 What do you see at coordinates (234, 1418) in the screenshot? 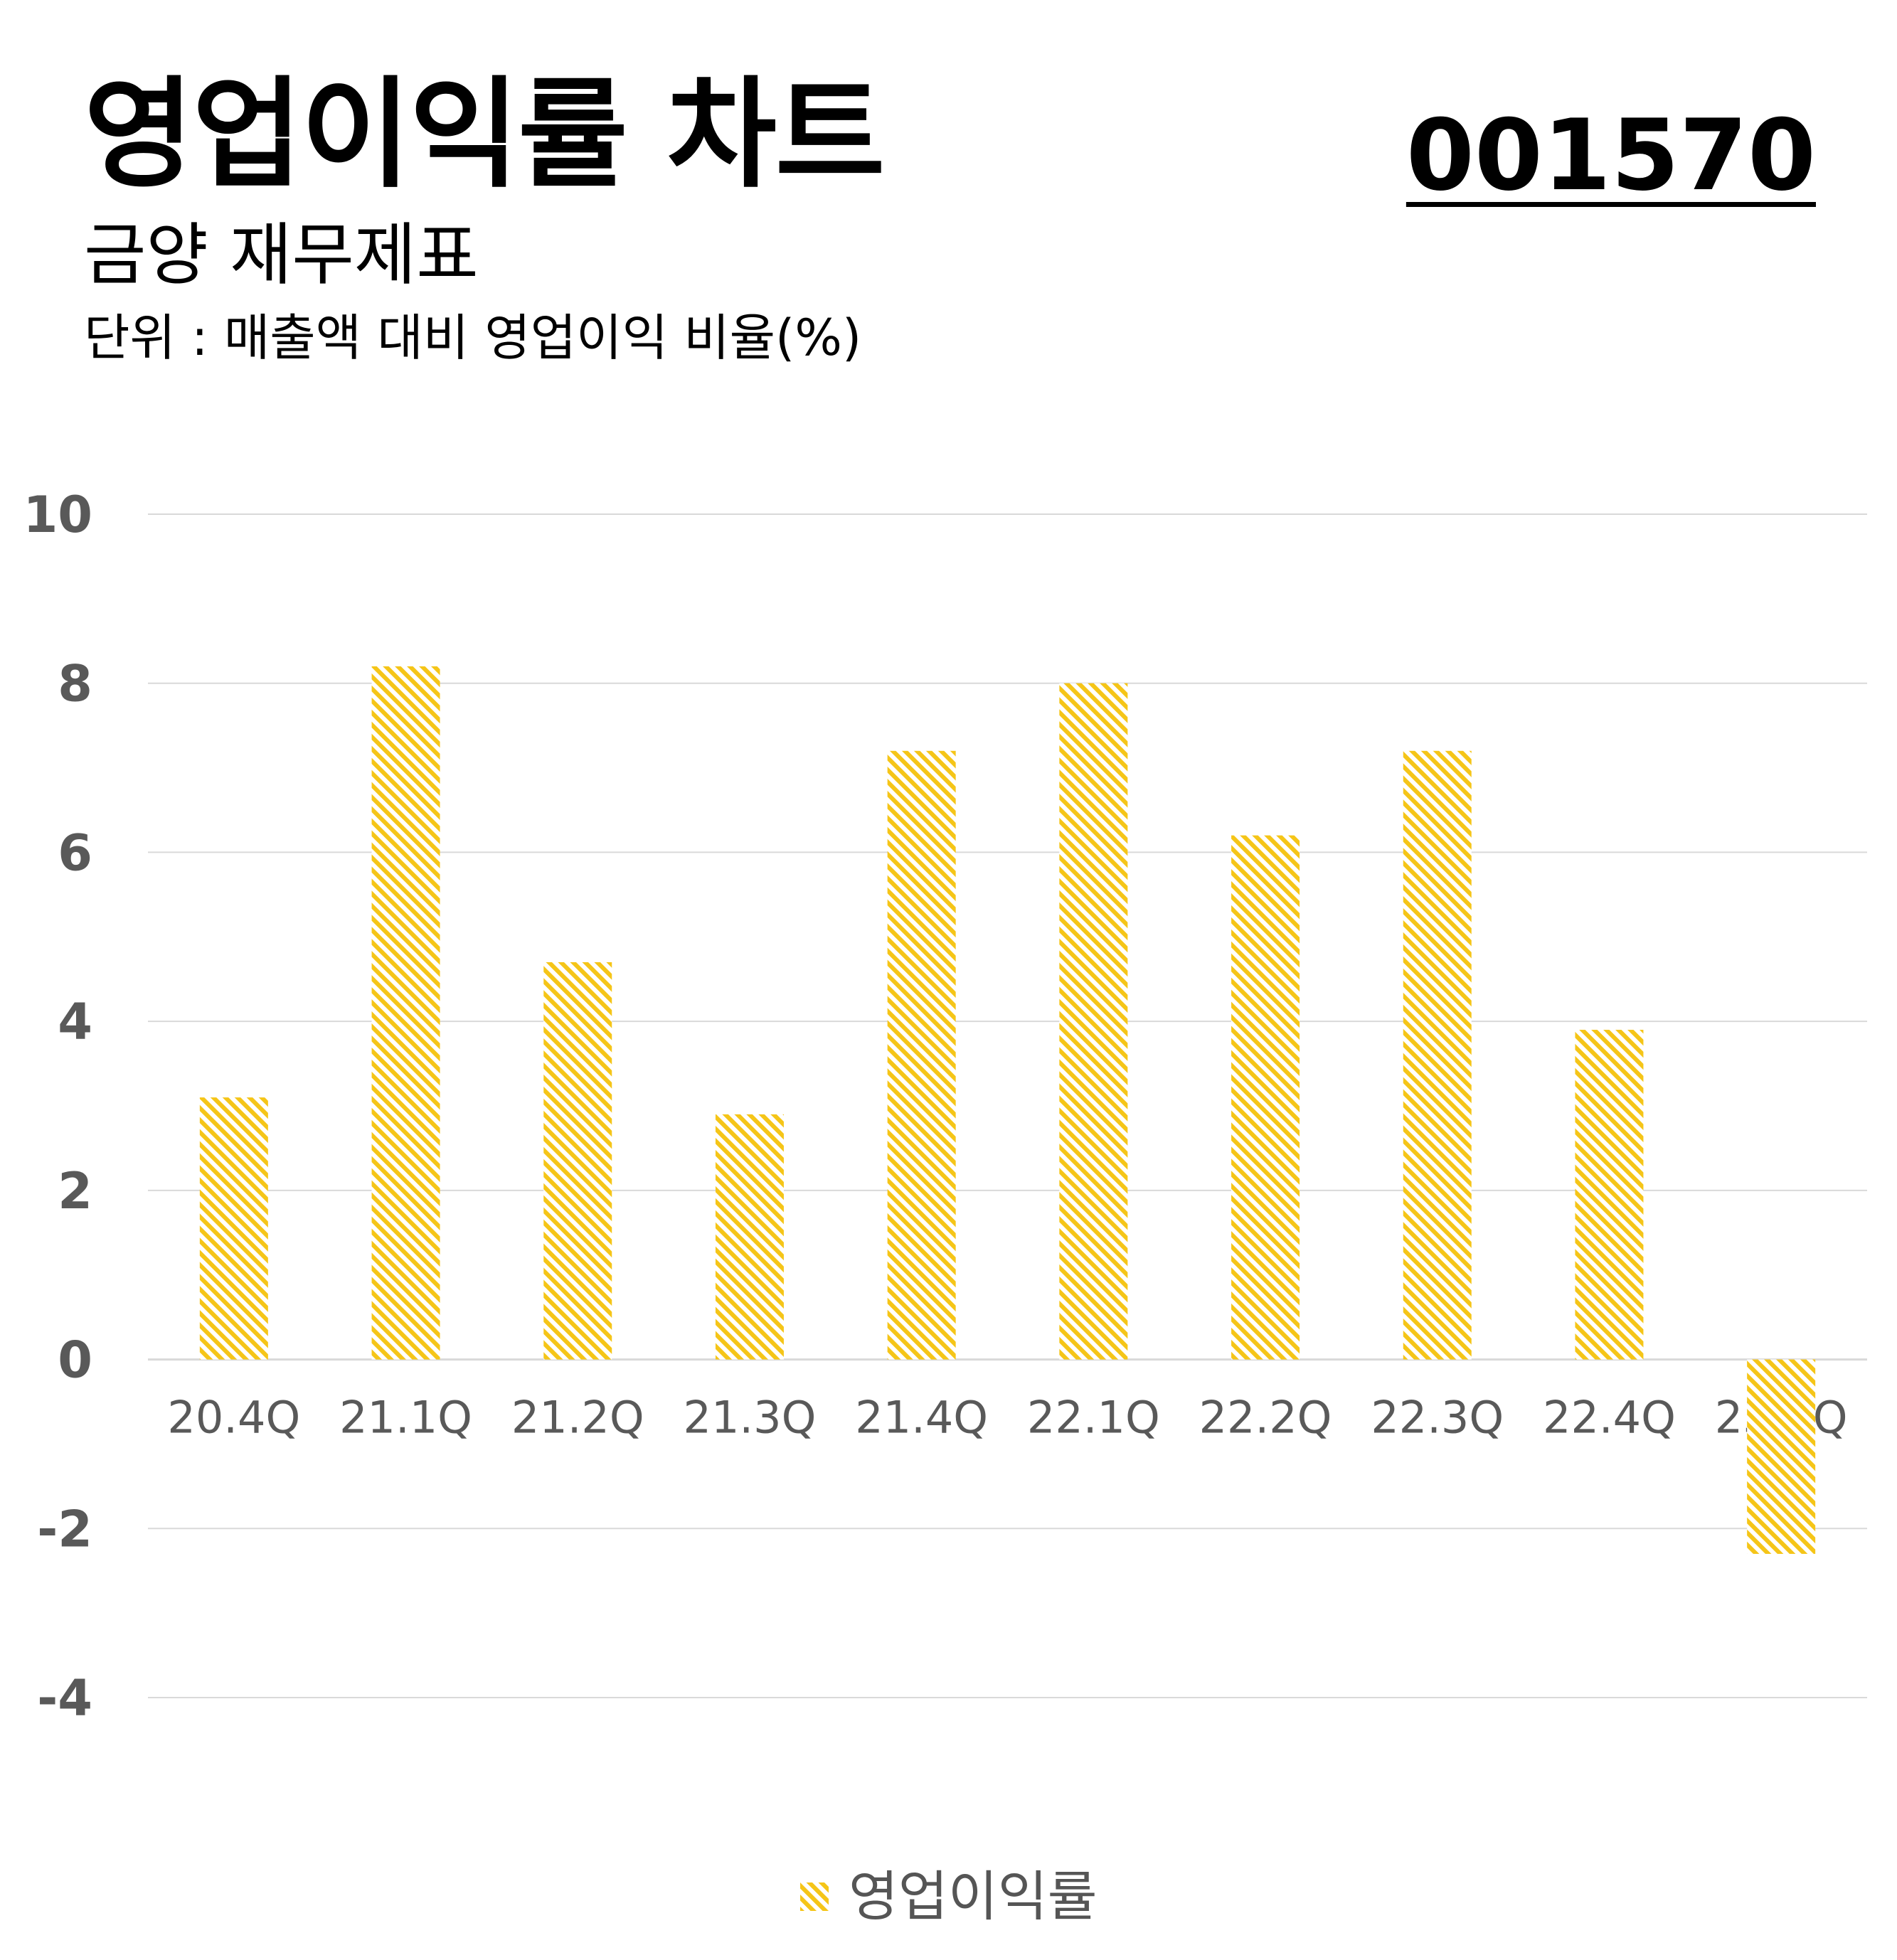
I see `x-tick-label: 20.4Q` at bounding box center [234, 1418].